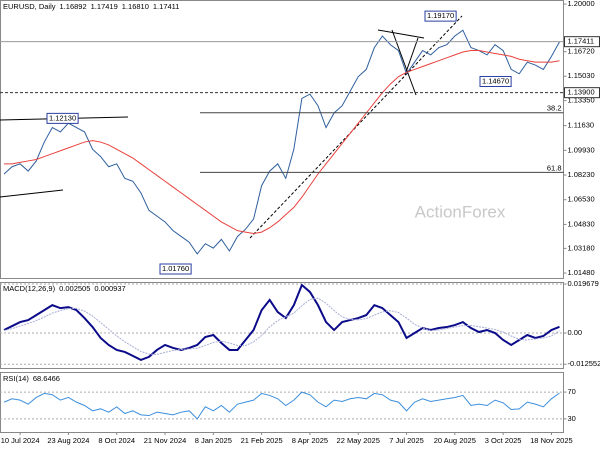  What do you see at coordinates (583, 283) in the screenshot?
I see `y-tick-label: 0.019679` at bounding box center [583, 283].